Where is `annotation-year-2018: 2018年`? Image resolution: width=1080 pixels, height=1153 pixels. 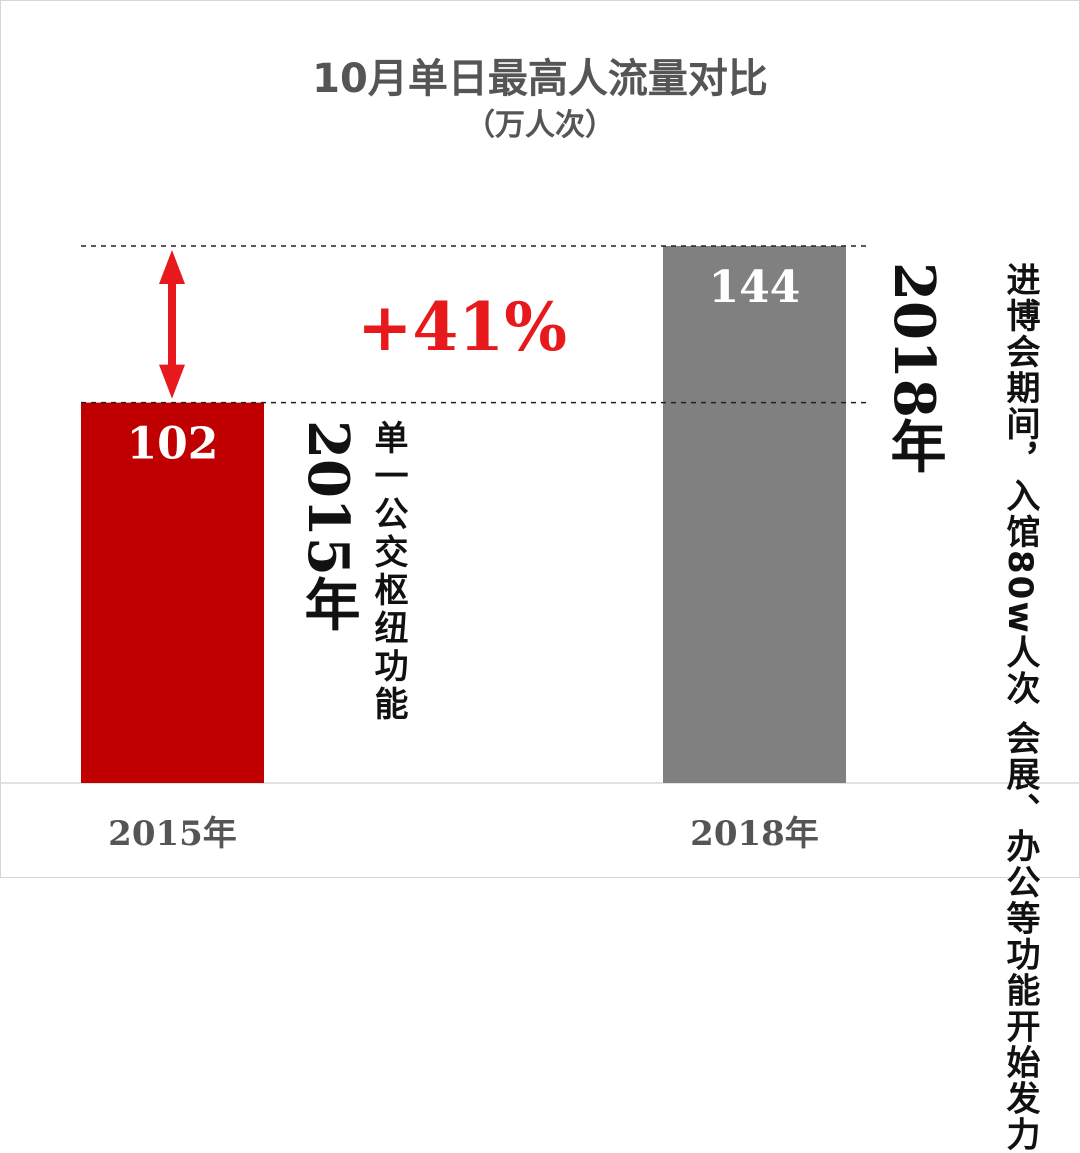
annotation-year-2018: 2018年 is located at coordinates (914, 368).